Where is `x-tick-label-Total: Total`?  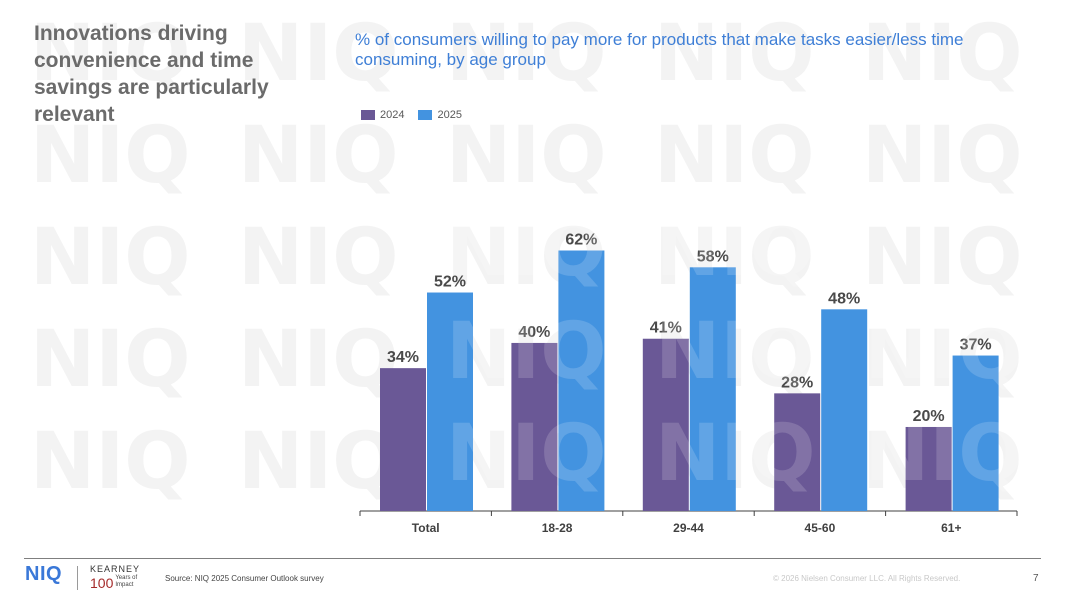
x-tick-label-Total: Total is located at coordinates (426, 528).